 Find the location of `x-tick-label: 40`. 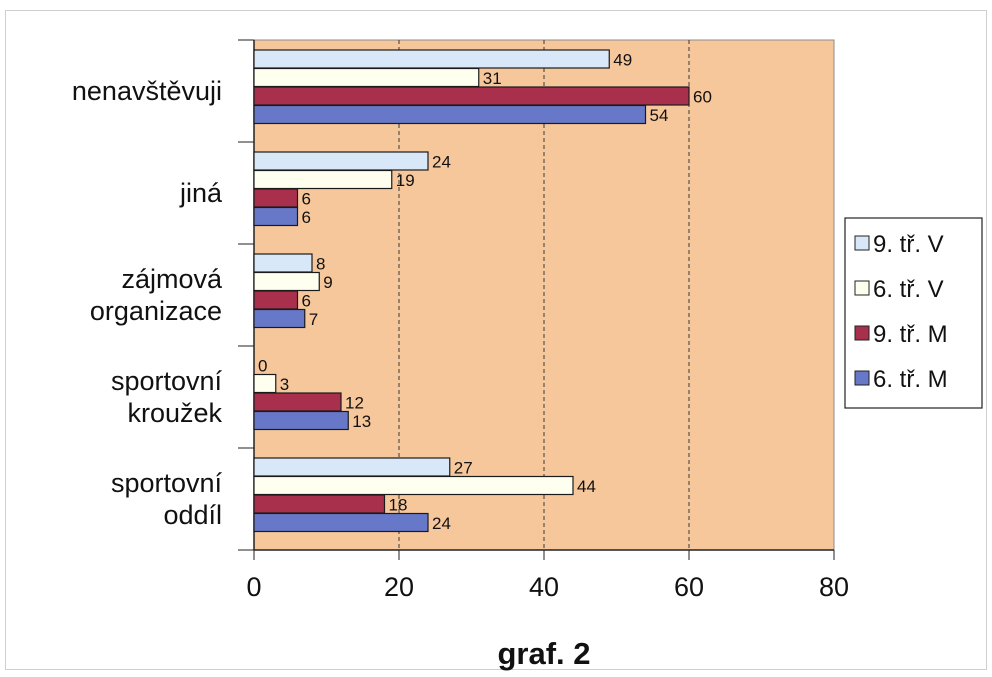

x-tick-label: 40 is located at coordinates (544, 587).